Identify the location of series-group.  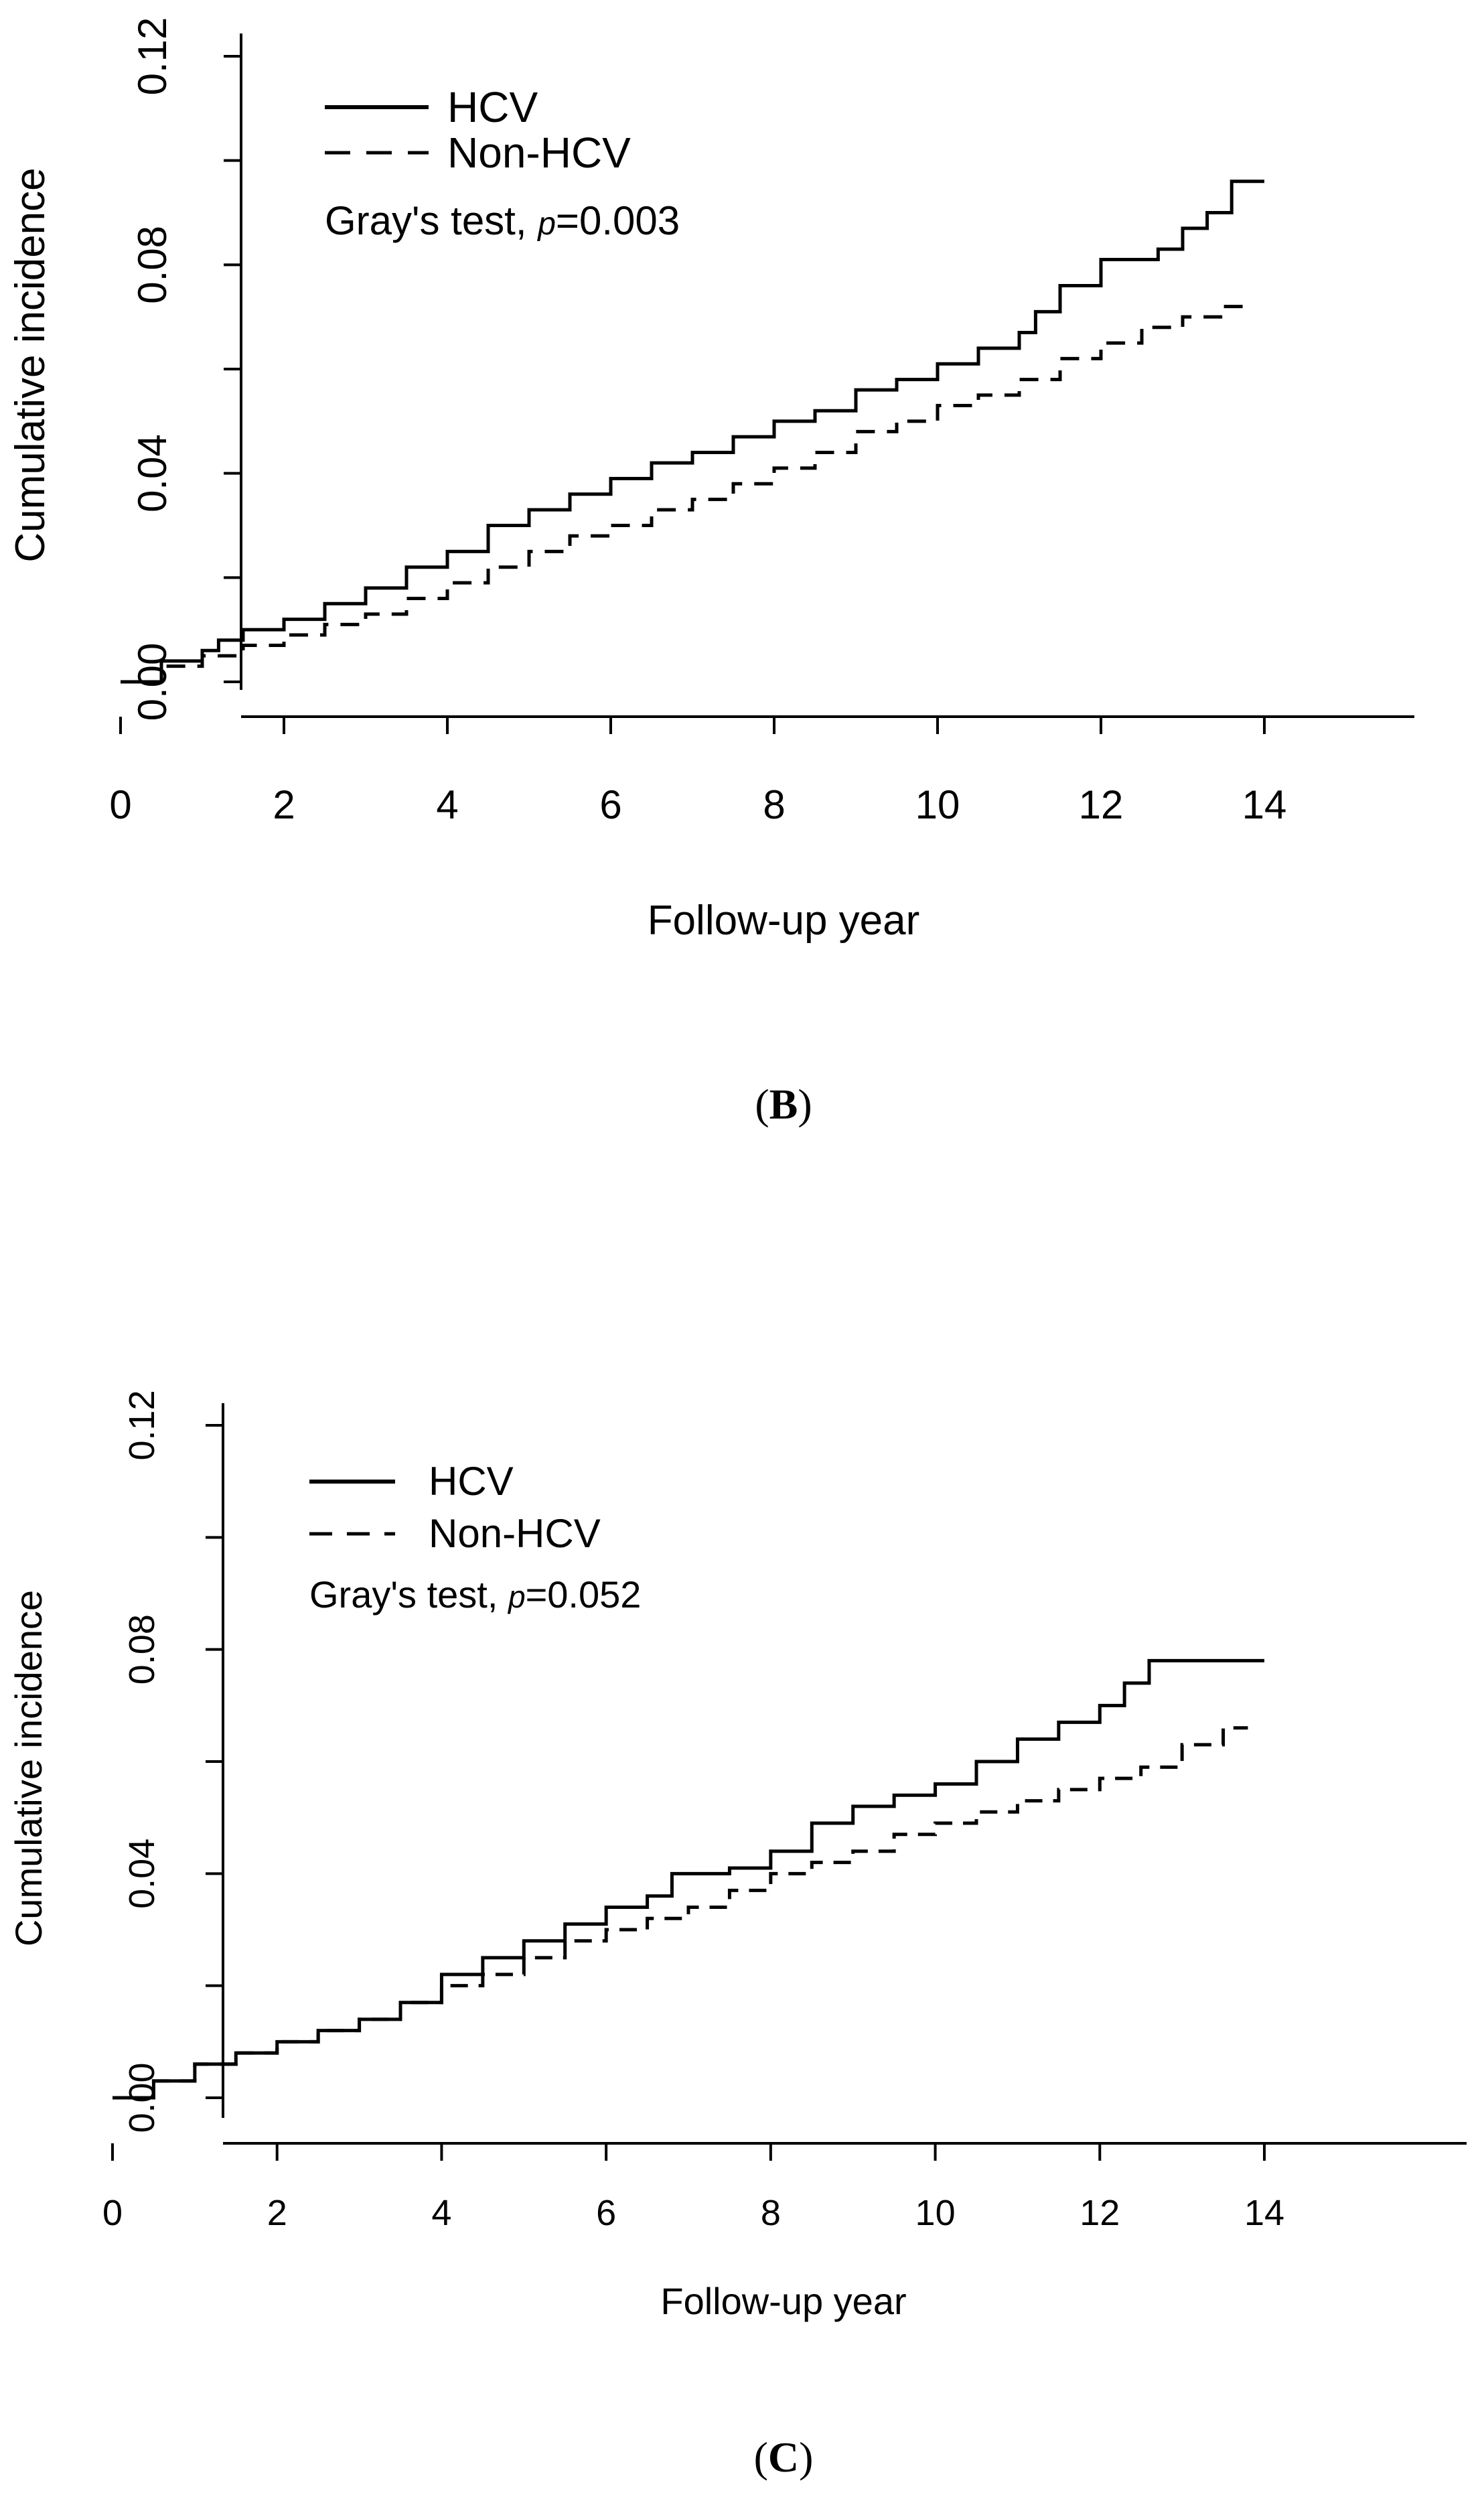
(688, 1879).